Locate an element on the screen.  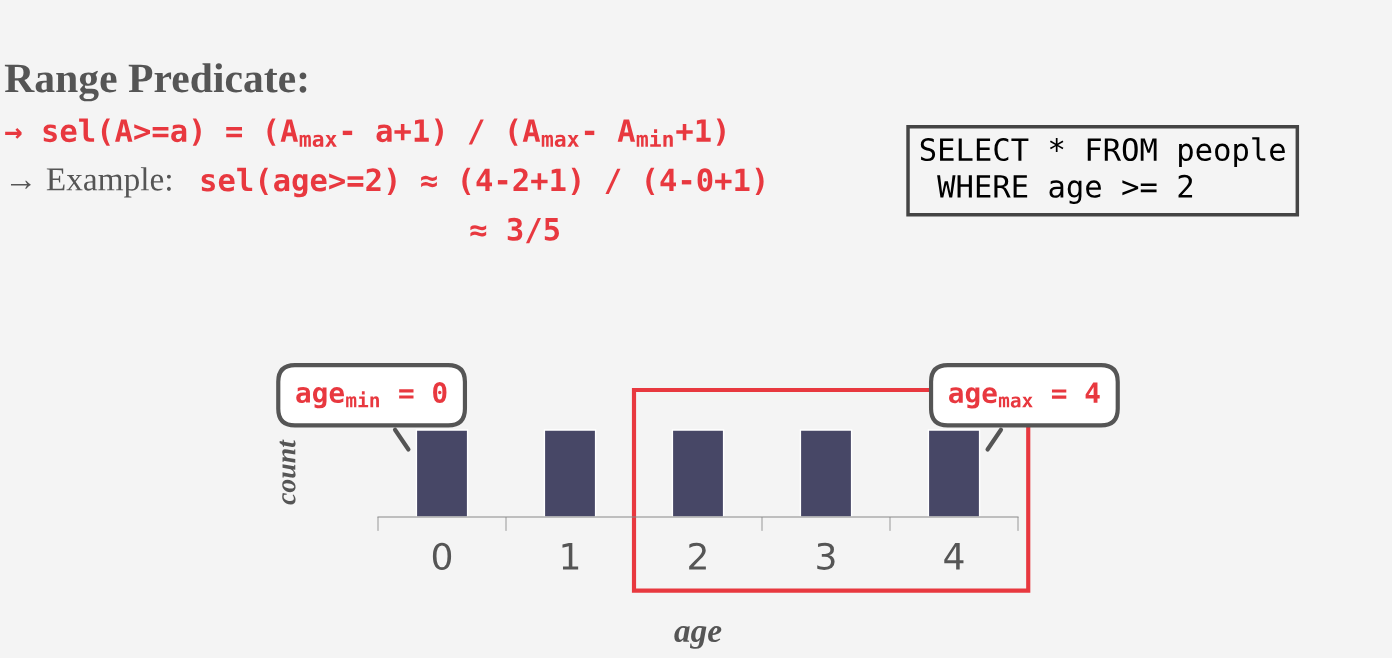
text: sel(age>=2) ≈ (4-2+1) / (4-0+1) is located at coordinates (482, 182).